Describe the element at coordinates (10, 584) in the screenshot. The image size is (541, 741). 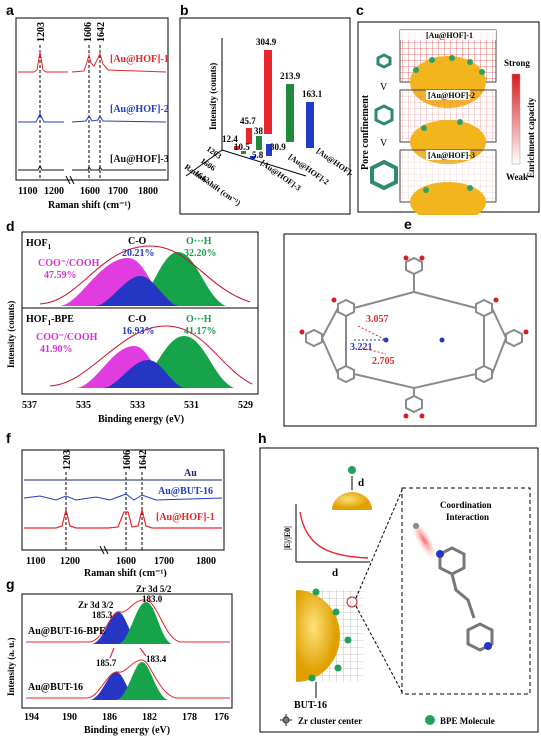
I see `panel-label-g: g` at that location.